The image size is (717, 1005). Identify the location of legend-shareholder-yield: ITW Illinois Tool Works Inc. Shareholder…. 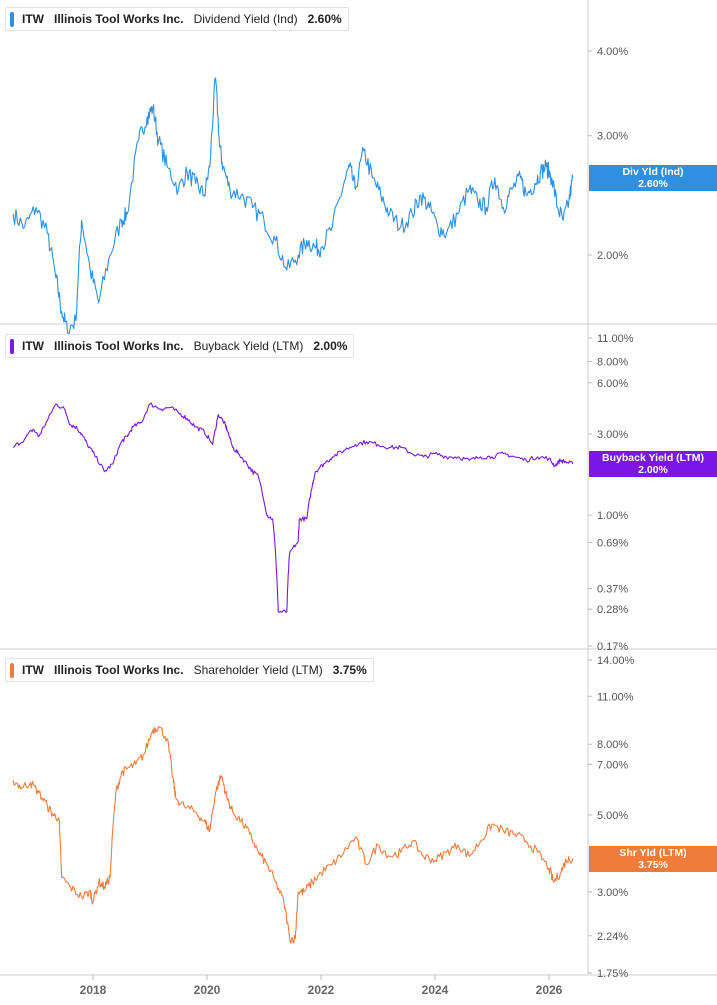
(189, 670).